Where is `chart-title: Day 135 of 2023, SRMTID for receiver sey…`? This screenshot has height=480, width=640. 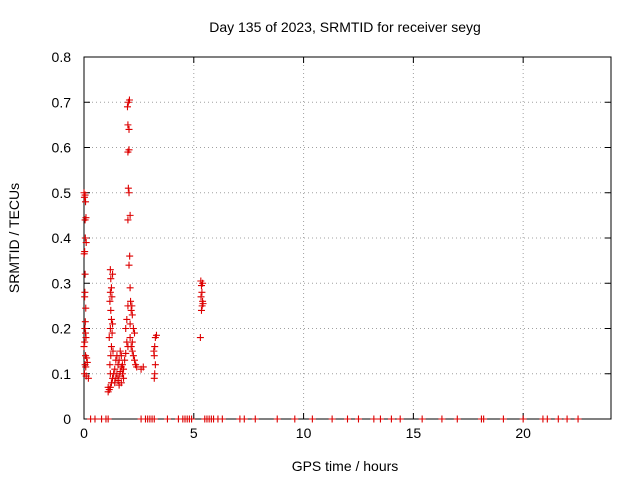 chart-title: Day 135 of 2023, SRMTID for receiver sey… is located at coordinates (345, 27).